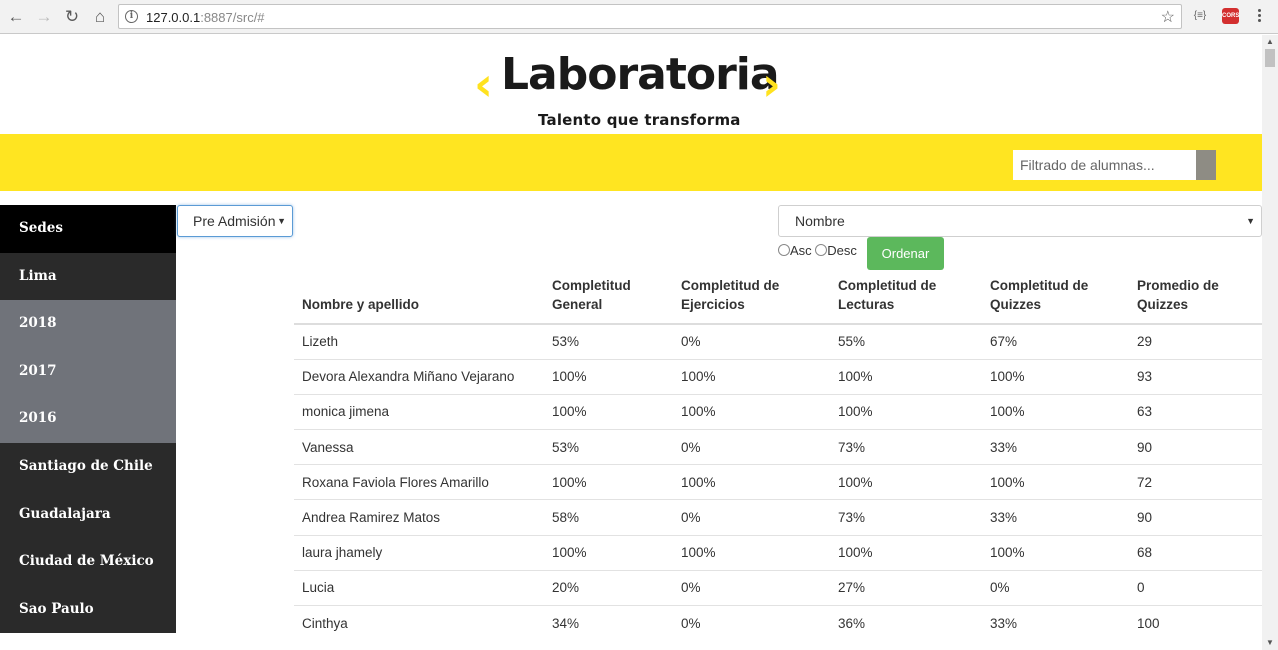  Describe the element at coordinates (419, 300) in the screenshot. I see `column-header: Nombre y apellido` at that location.